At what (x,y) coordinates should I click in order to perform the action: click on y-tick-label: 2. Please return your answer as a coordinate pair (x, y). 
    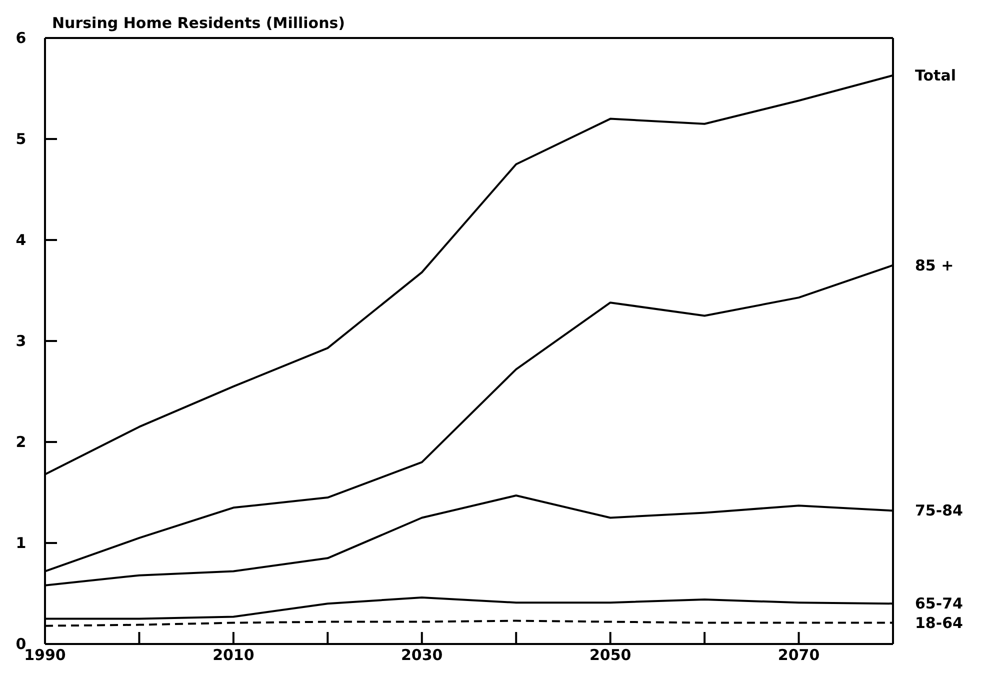
    Looking at the image, I should click on (21, 442).